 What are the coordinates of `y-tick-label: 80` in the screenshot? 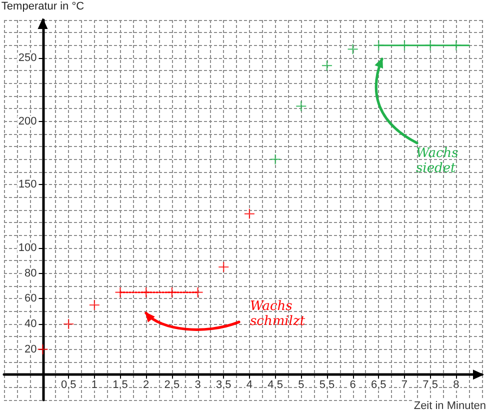 It's located at (30, 273).